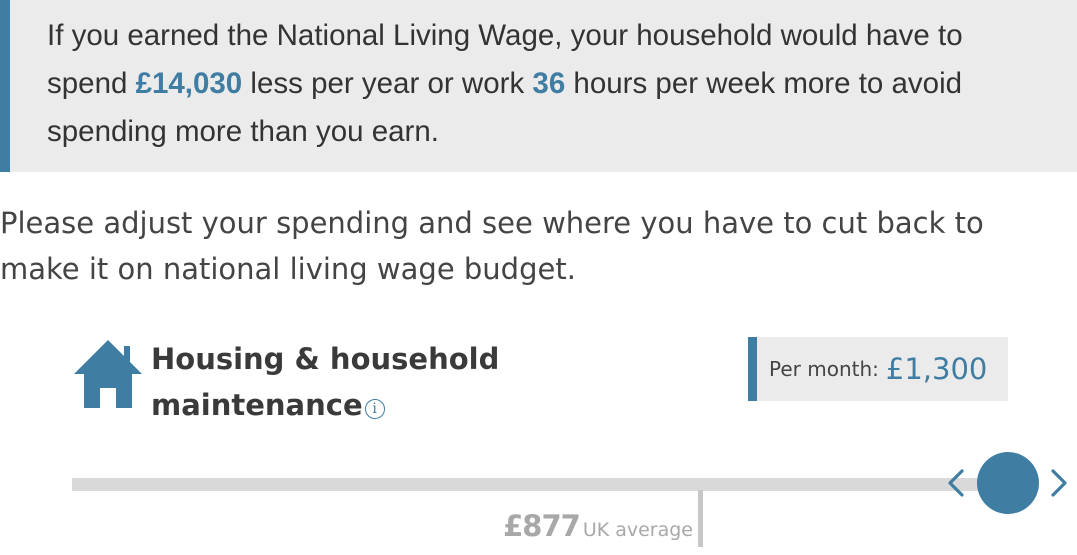 This screenshot has height=555, width=1077. Describe the element at coordinates (387, 83) in the screenshot. I see `summary-line-2b: less per year or work` at that location.